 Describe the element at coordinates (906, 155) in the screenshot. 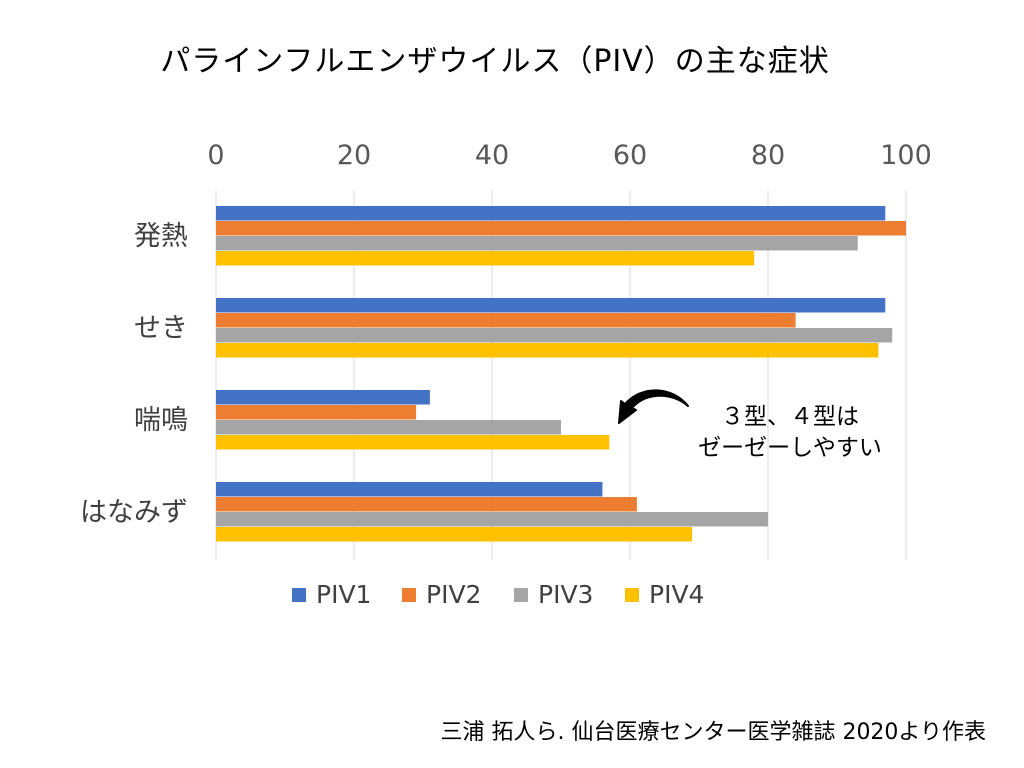

I see `x-tick-label: 100` at that location.